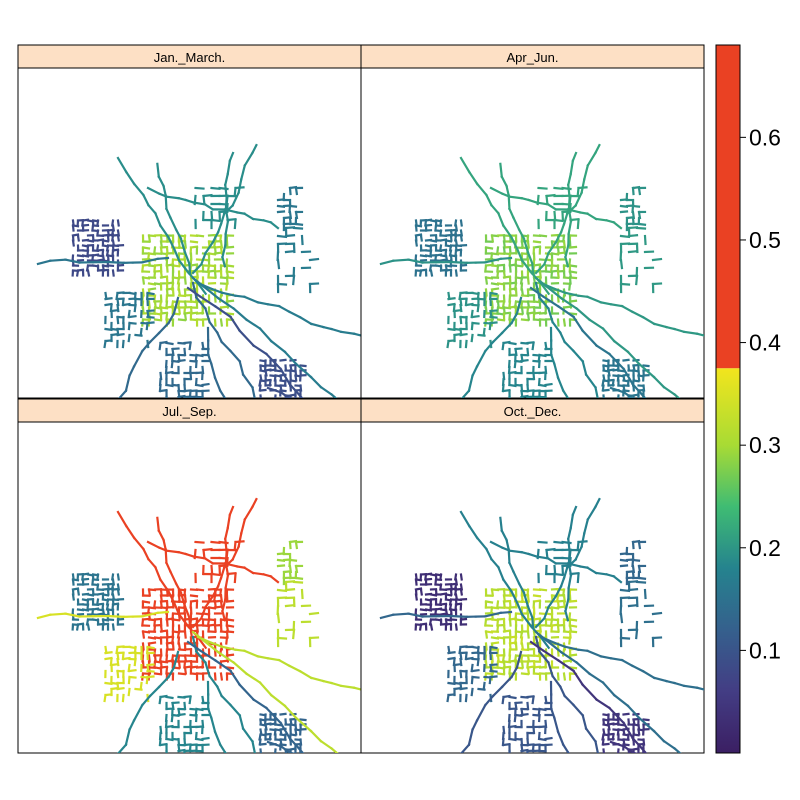 Image resolution: width=800 pixels, height=800 pixels. What do you see at coordinates (765, 650) in the screenshot?
I see `colorbar-tick-label: 0.1` at bounding box center [765, 650].